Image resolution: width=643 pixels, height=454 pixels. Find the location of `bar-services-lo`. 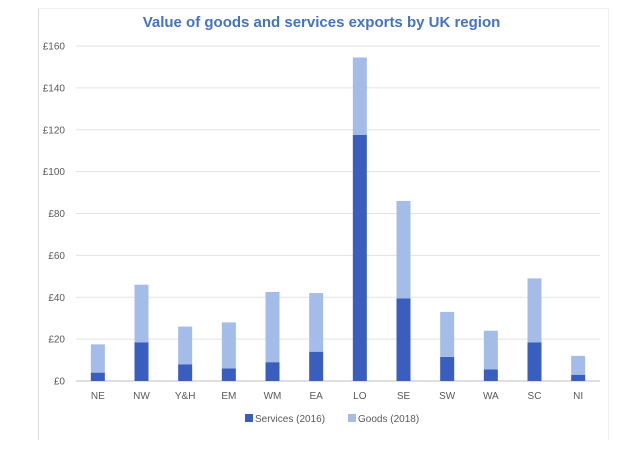

bar-services-lo is located at coordinates (359, 257).